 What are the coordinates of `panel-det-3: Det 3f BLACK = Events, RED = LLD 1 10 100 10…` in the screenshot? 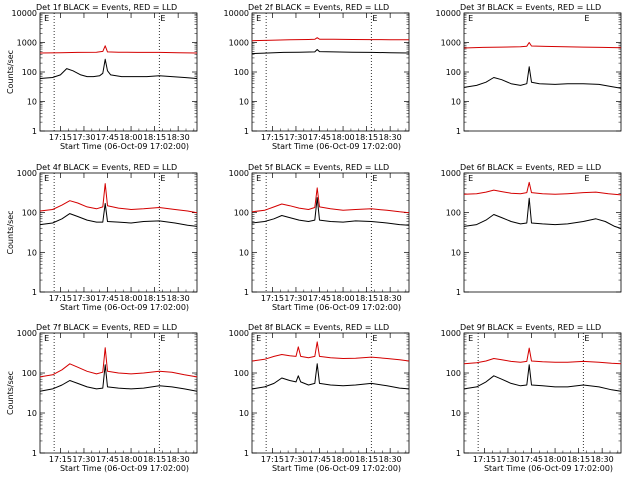 It's located at (529, 69).